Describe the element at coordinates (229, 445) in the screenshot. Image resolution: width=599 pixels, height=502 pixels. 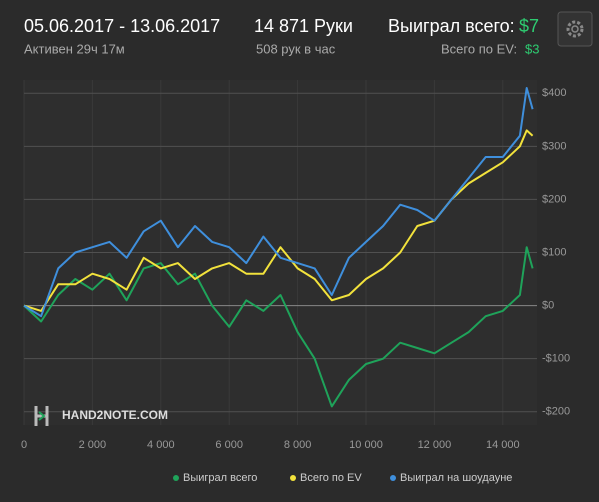
I see `x-tick-label: 6 000` at that location.